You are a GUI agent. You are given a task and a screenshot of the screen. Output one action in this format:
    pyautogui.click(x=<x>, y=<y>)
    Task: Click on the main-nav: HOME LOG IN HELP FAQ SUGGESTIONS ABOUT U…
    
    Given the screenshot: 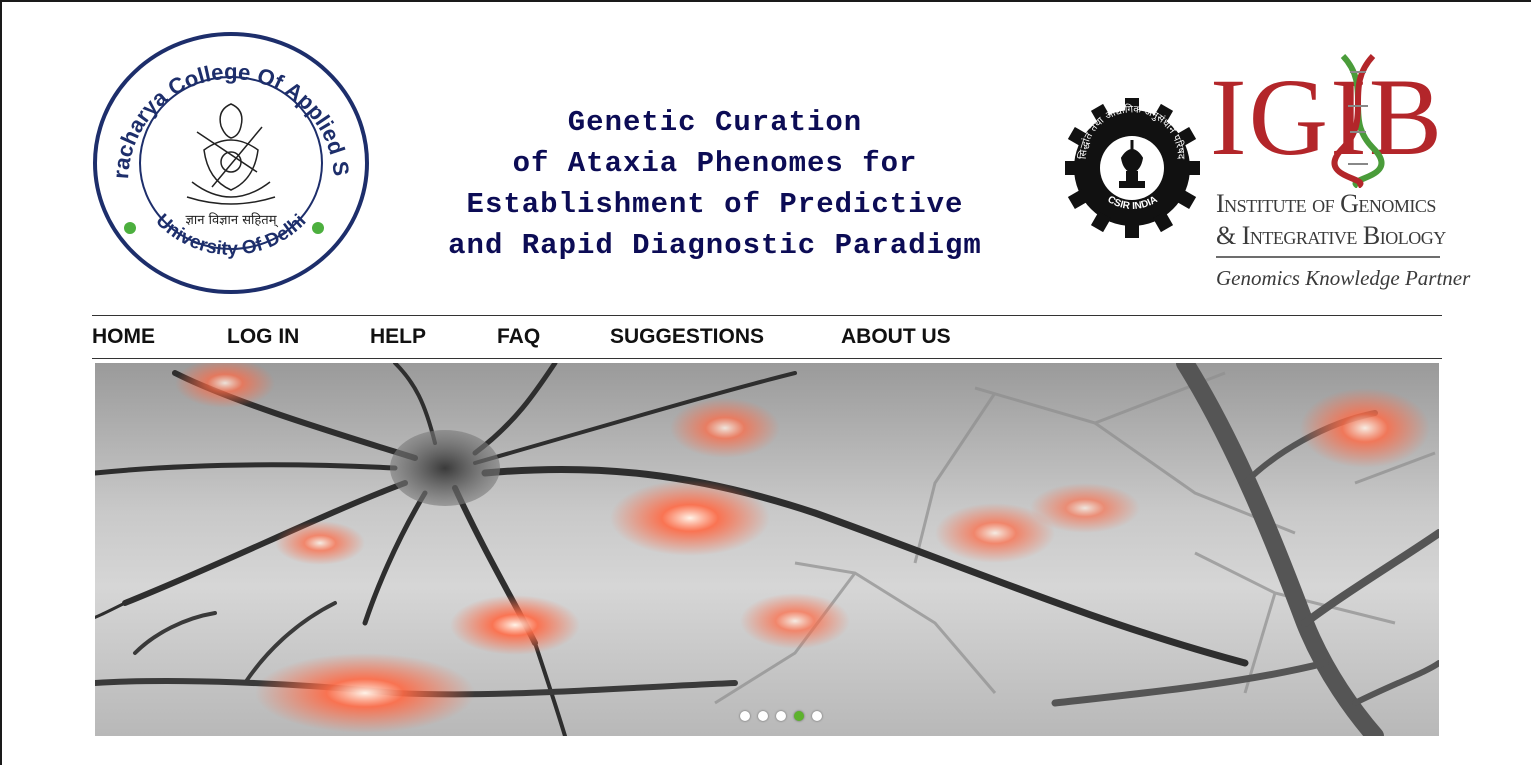 What is the action you would take?
    pyautogui.click(x=767, y=337)
    